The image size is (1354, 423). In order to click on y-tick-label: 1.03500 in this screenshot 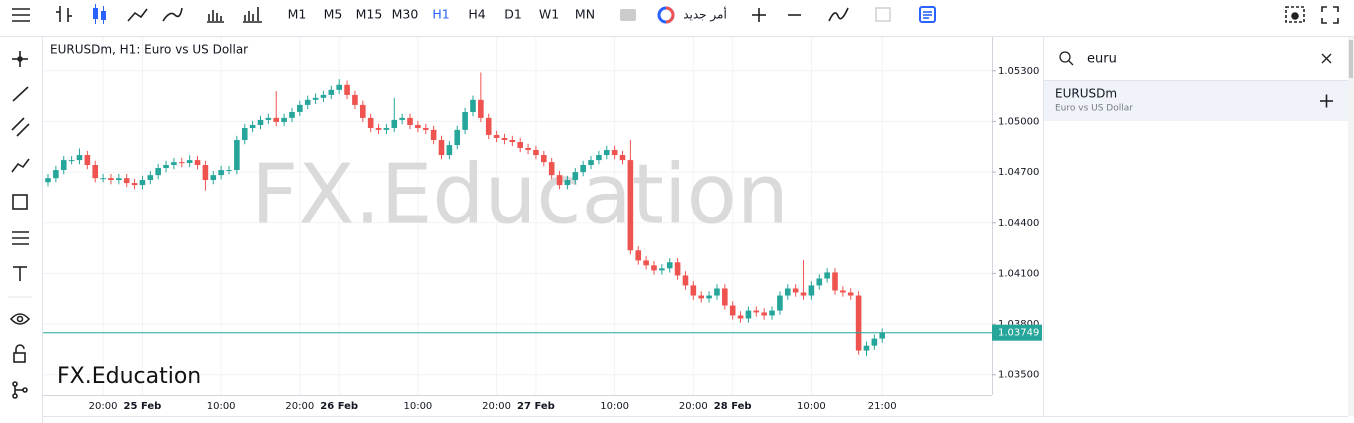, I will do `click(1018, 375)`.